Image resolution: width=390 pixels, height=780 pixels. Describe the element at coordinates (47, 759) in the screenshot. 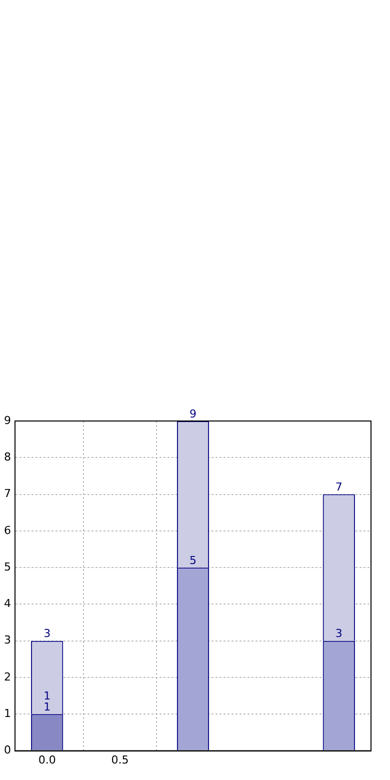

I see `x-tick-label: 0.0` at that location.